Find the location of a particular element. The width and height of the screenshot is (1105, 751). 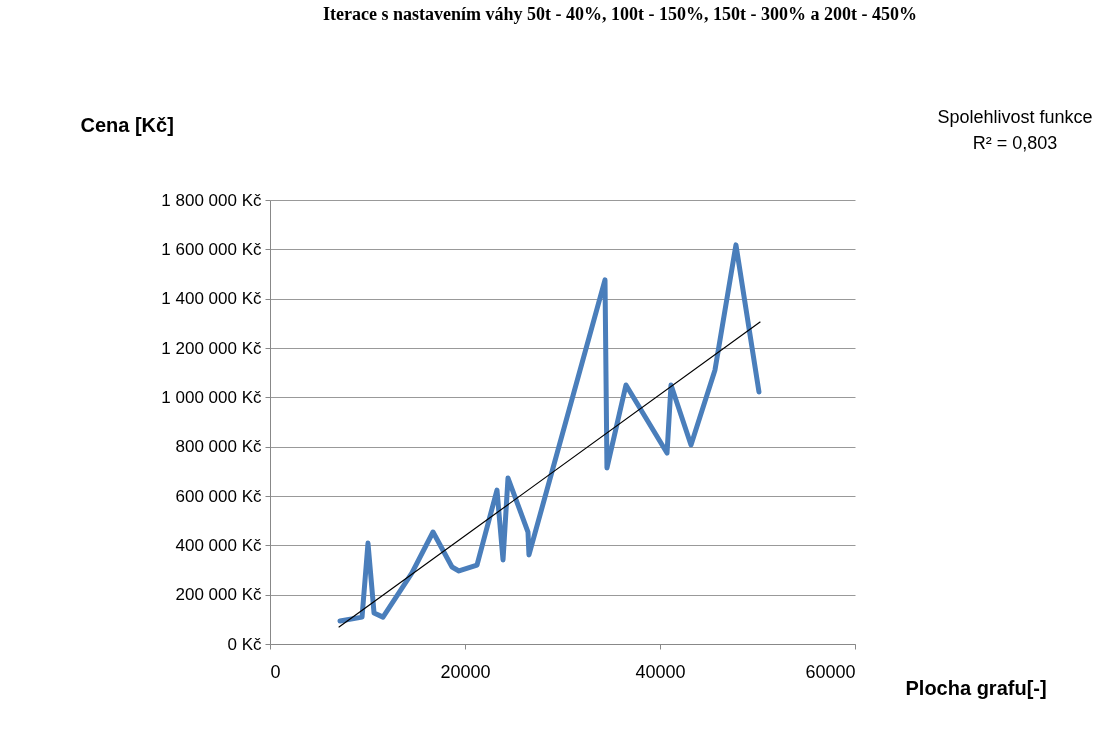

chart-title: Iterace s nastavením váhy 50t - 40%, 100t - 150%, 150t - 300% a 200t - 450% is located at coordinates (620, 14).